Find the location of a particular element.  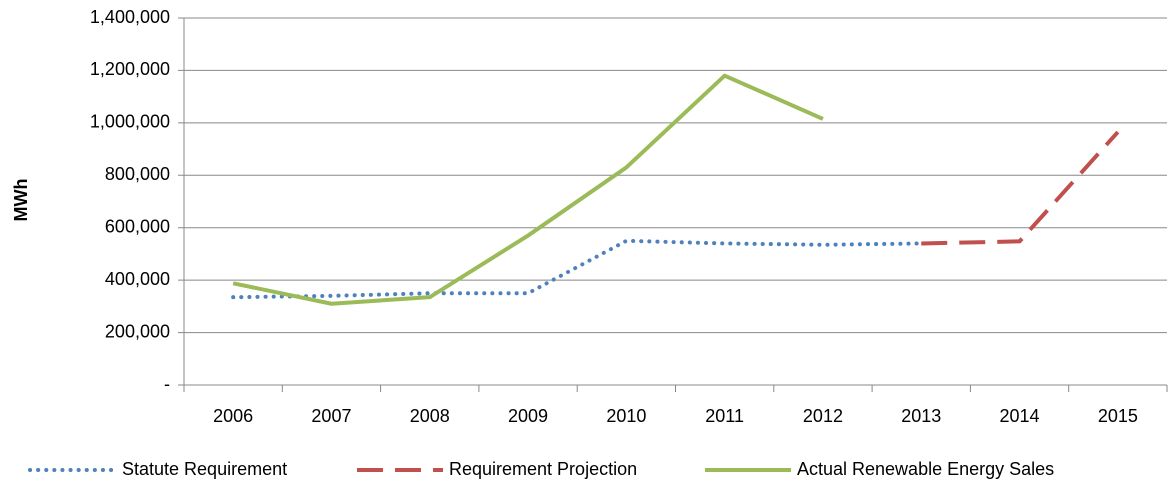

y-tick-label: 1,000,000 is located at coordinates (130, 122).